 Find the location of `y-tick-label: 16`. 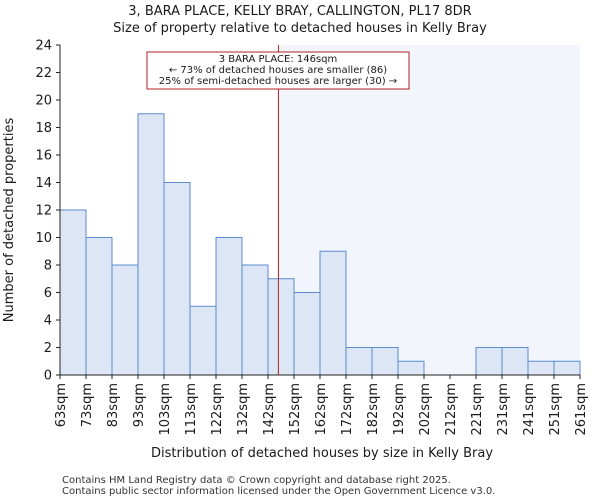

y-tick-label: 16 is located at coordinates (43, 156).